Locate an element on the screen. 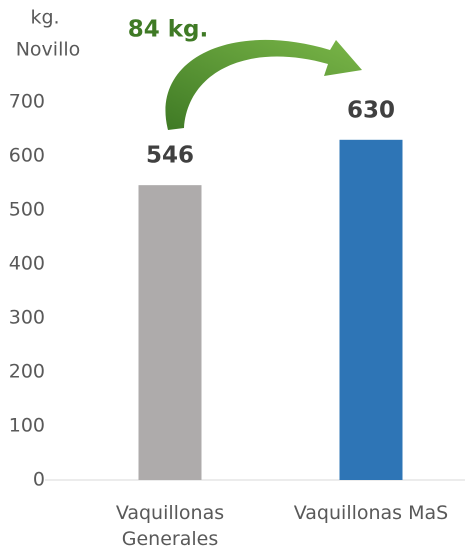  value-label: 630 is located at coordinates (371, 110).